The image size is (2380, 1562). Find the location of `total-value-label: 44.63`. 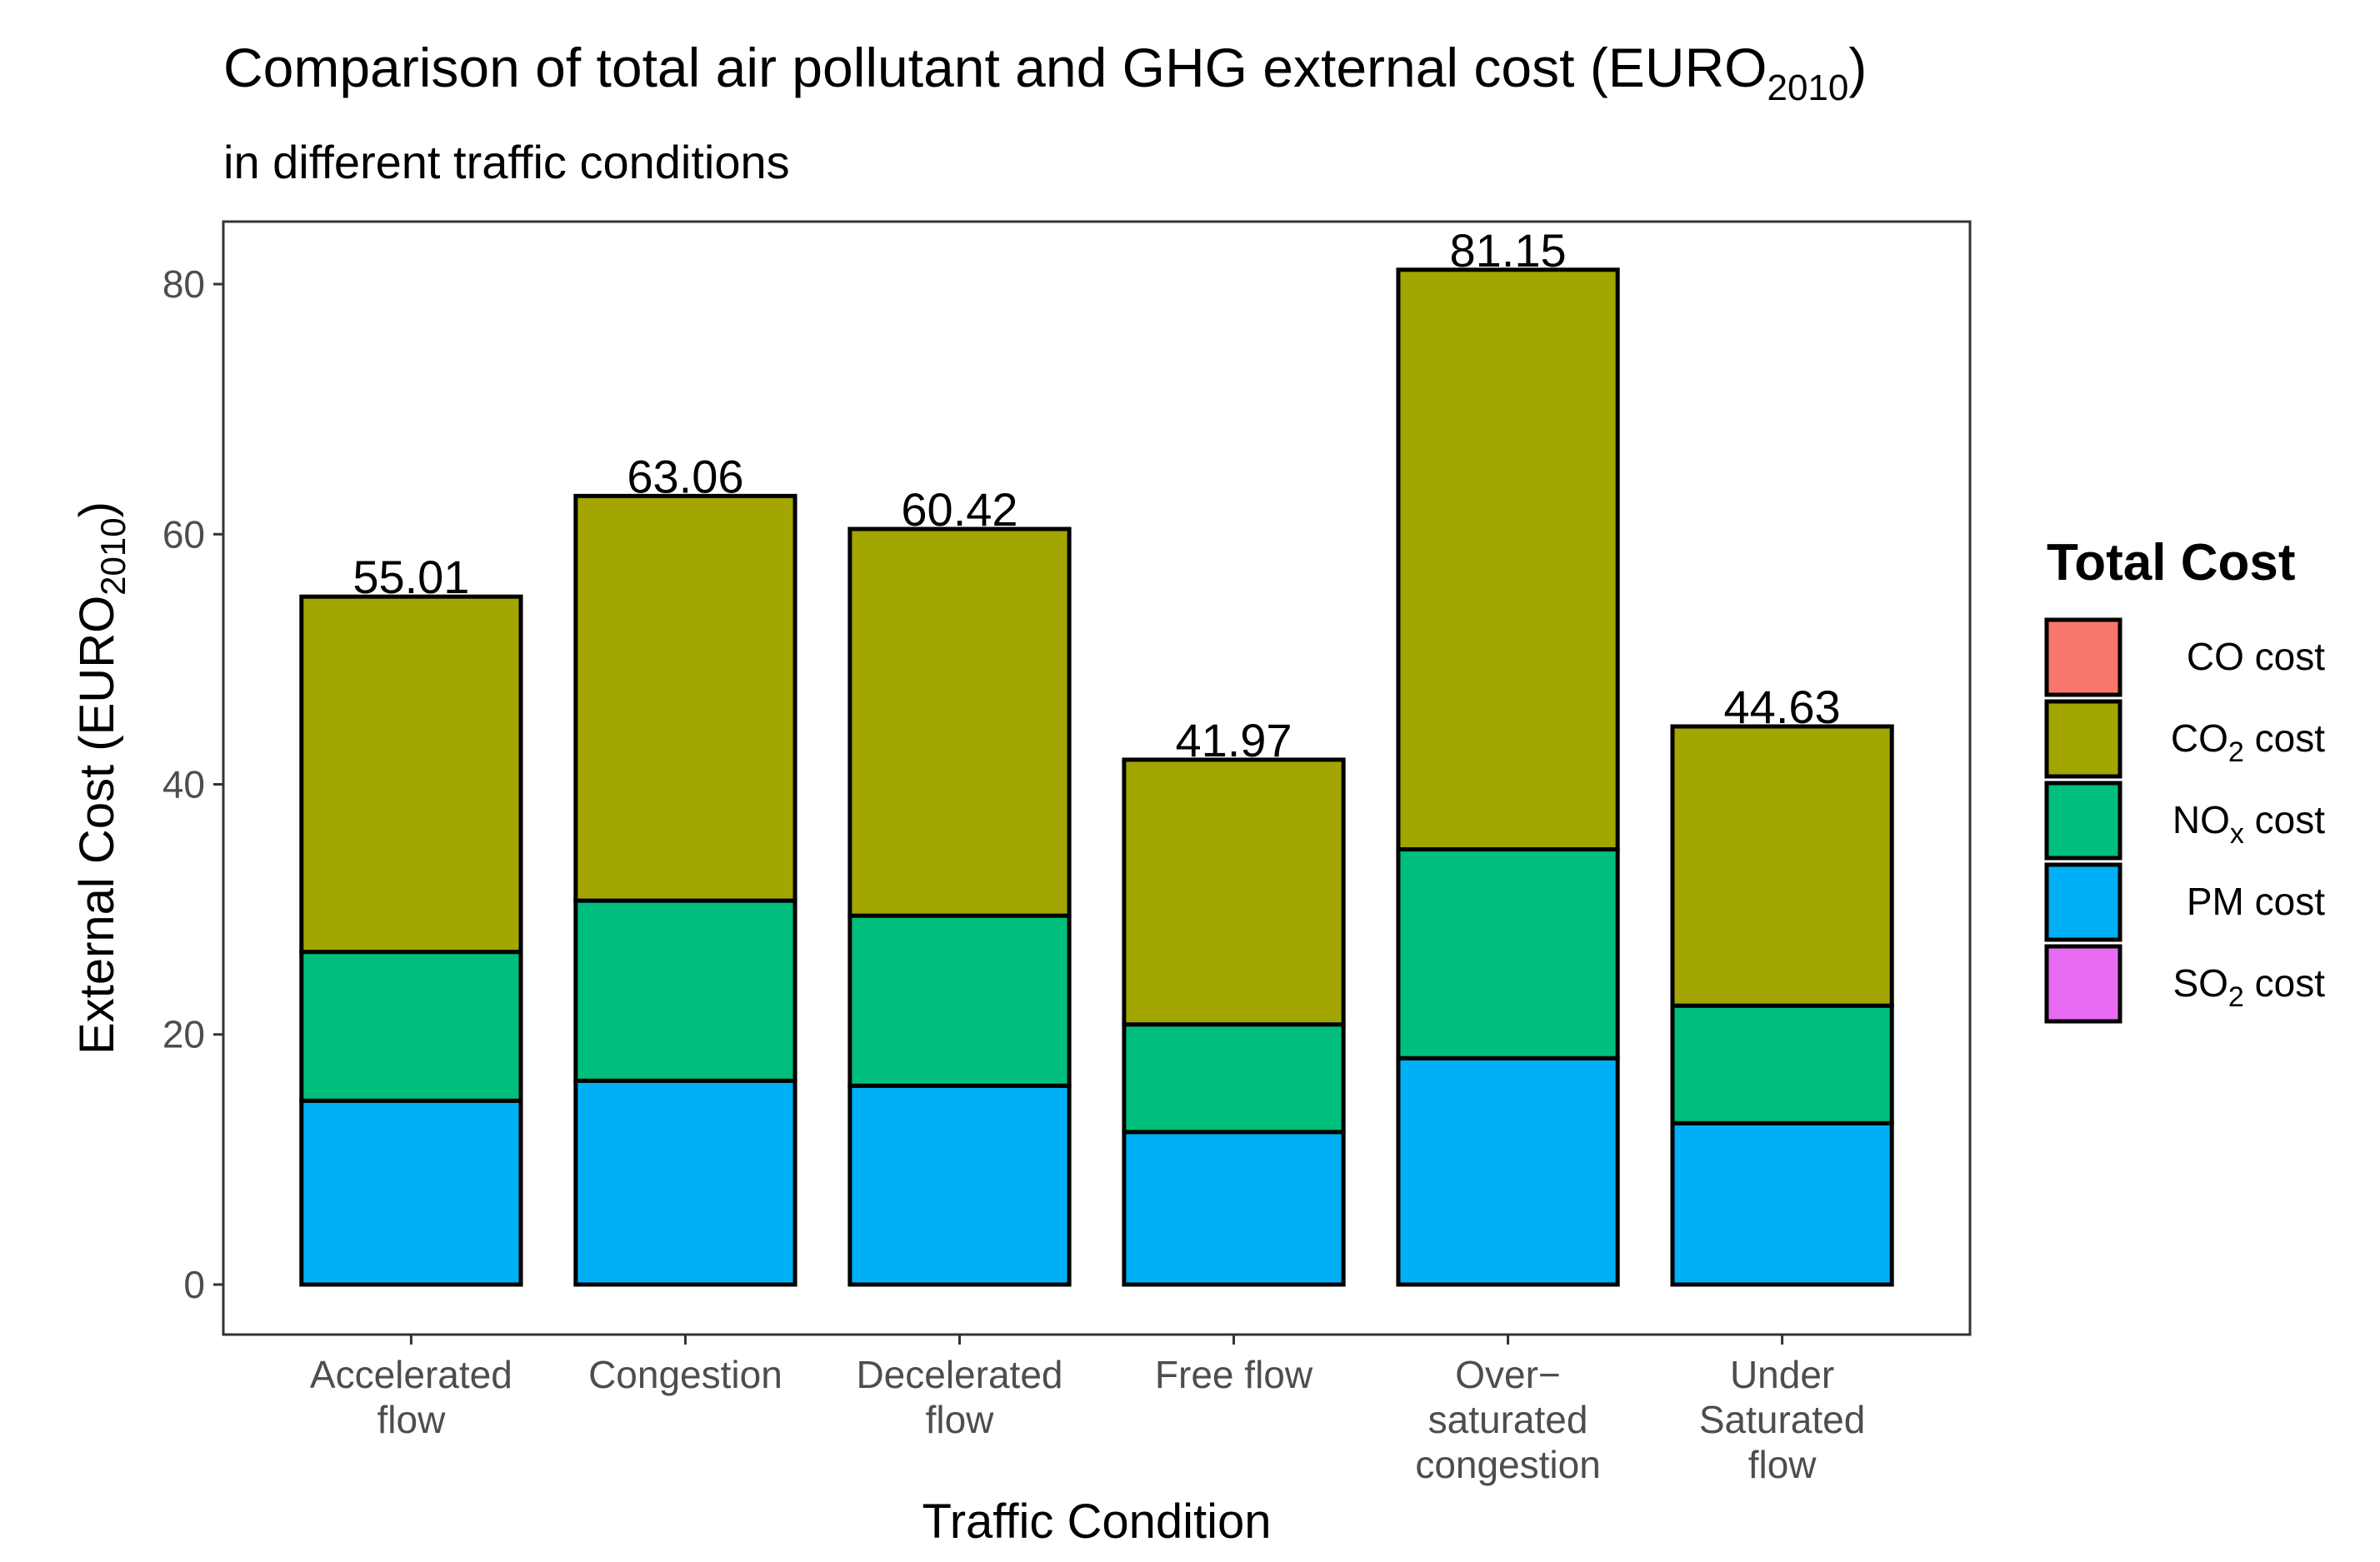

total-value-label: 44.63 is located at coordinates (1782, 707).